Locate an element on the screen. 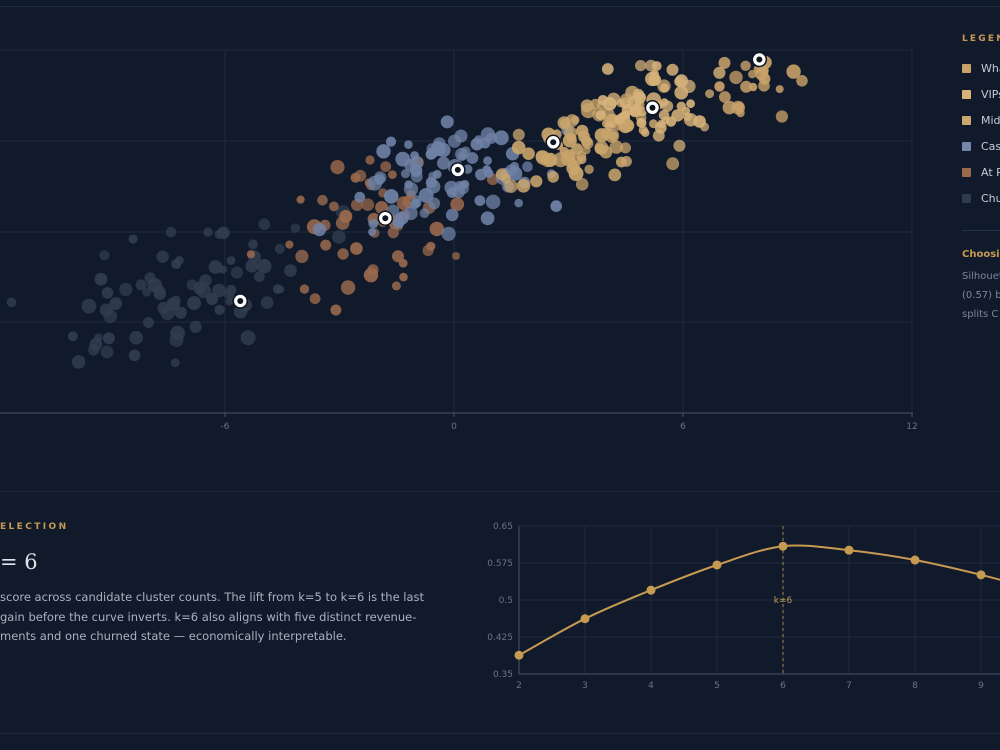  legend-item-mid-tier: Mid-tier is located at coordinates (981, 121).